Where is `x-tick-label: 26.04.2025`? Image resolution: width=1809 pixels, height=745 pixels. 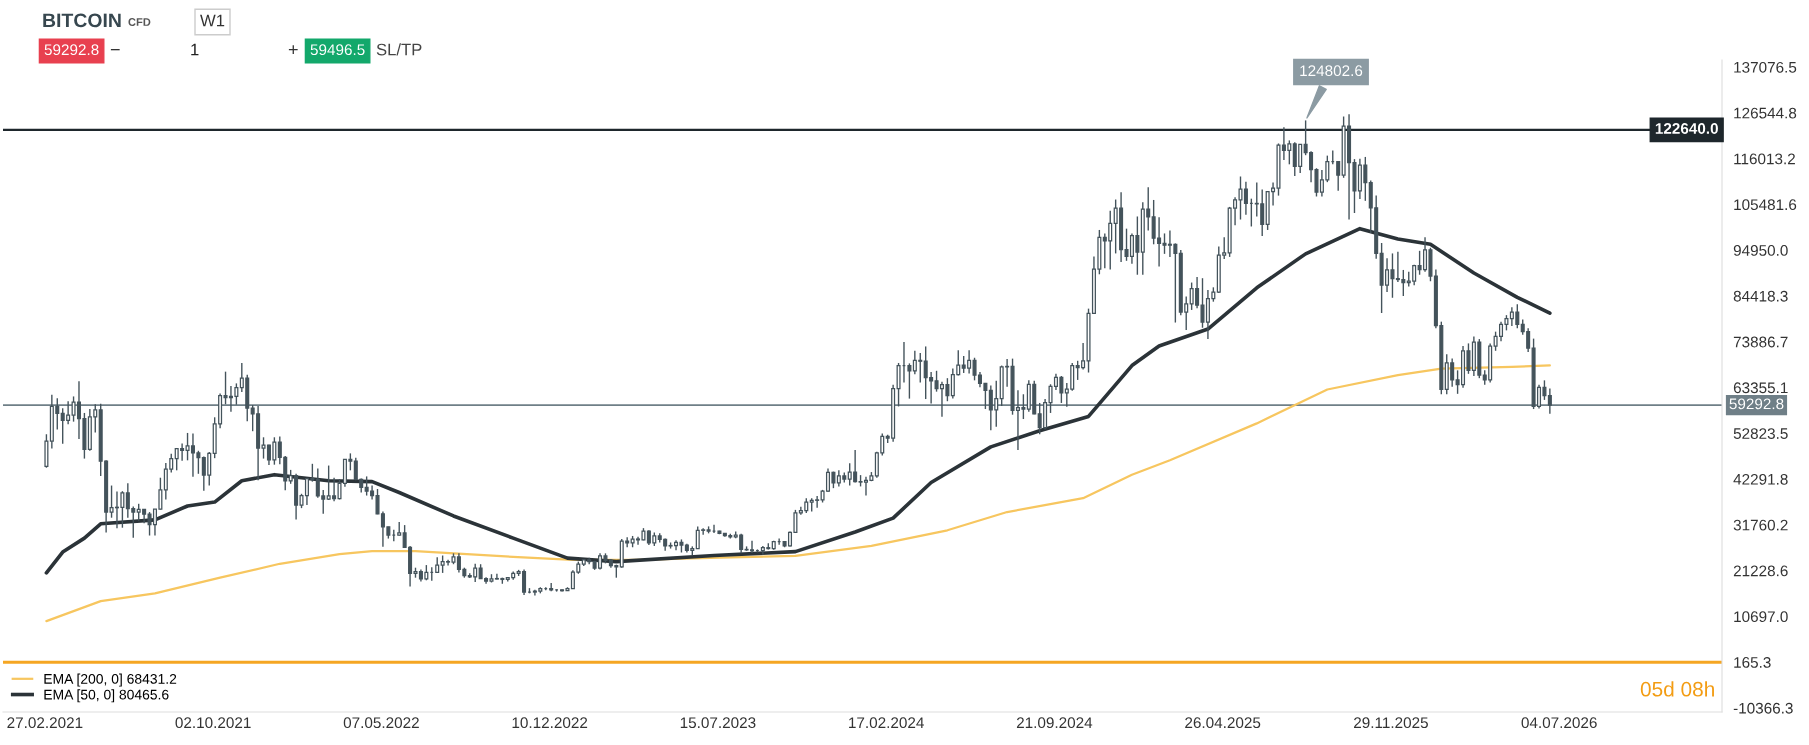
x-tick-label: 26.04.2025 is located at coordinates (1223, 723).